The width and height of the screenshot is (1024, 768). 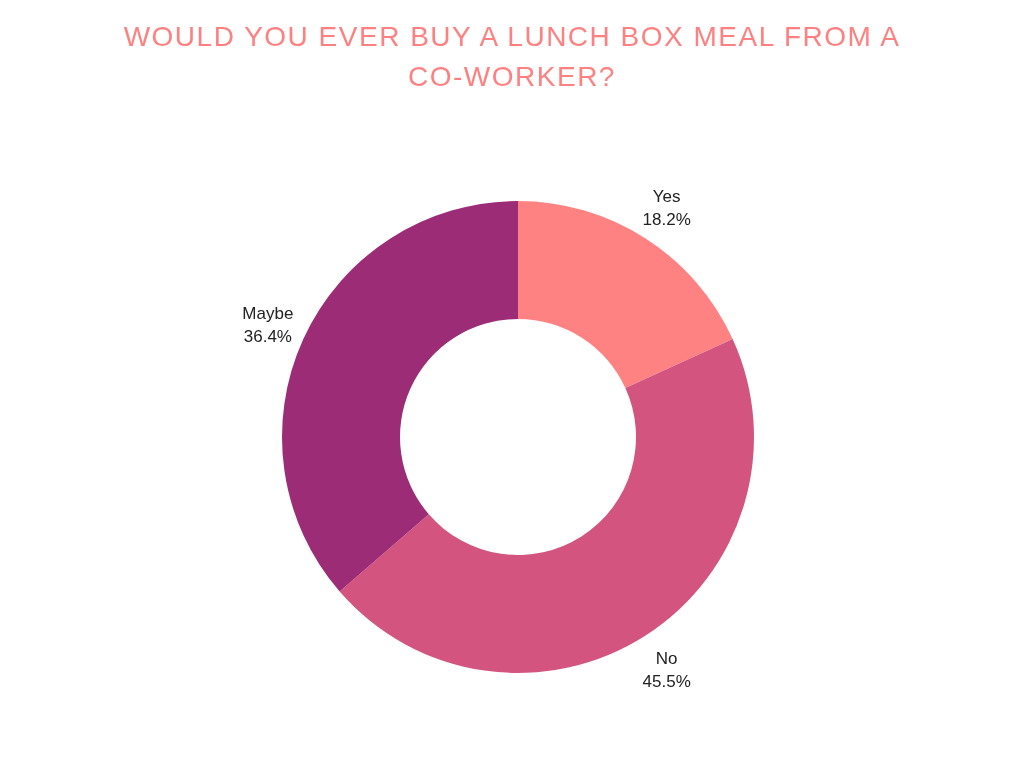 I want to click on data-label: 36.4%, so click(x=267, y=336).